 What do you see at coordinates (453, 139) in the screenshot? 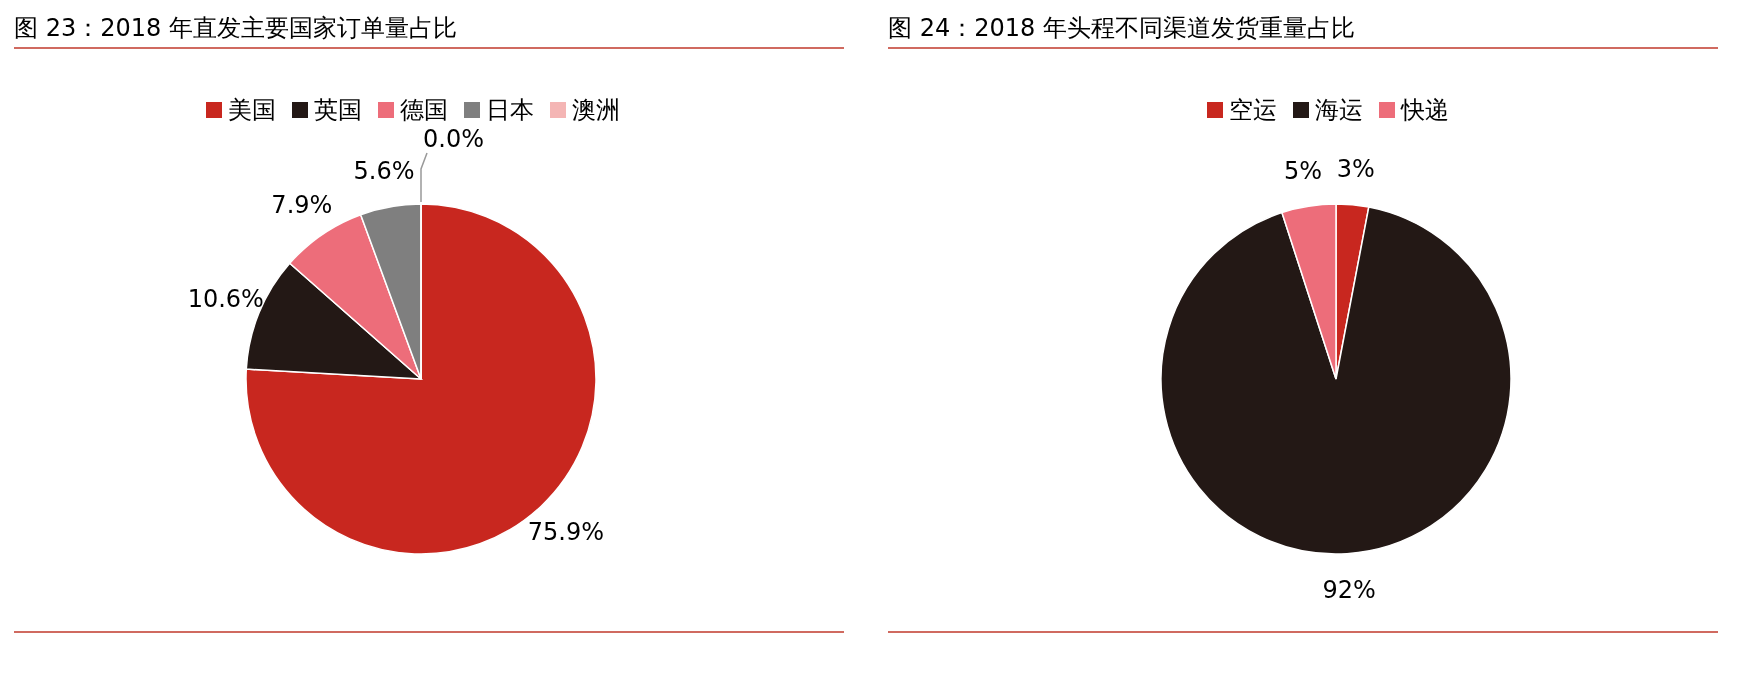
I see `text: 0.0%` at bounding box center [453, 139].